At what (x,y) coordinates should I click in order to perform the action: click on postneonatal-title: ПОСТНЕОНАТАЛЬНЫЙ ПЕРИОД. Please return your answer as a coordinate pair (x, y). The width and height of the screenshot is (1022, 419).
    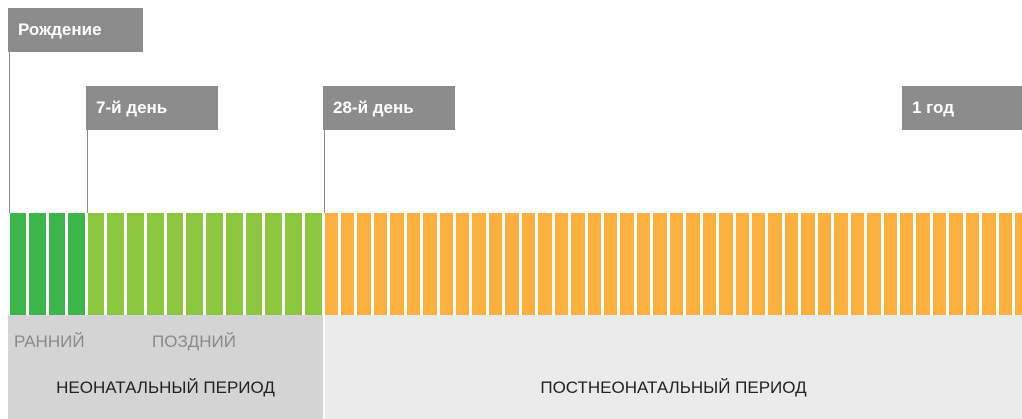
    Looking at the image, I should click on (673, 387).